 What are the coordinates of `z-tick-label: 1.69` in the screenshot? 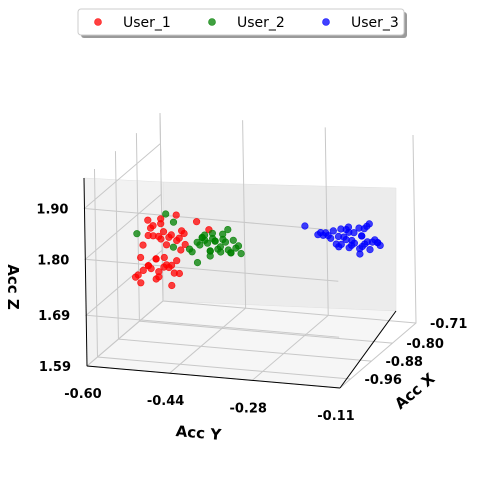 It's located at (54, 316).